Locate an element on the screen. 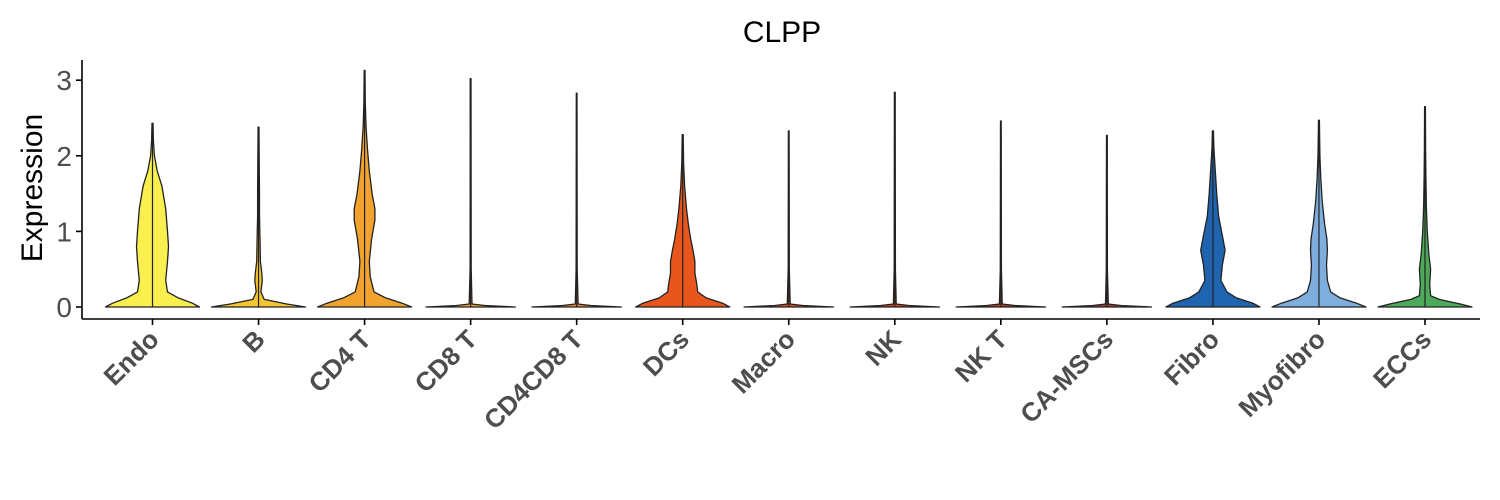  y-tick-label: 2 is located at coordinates (64, 156).